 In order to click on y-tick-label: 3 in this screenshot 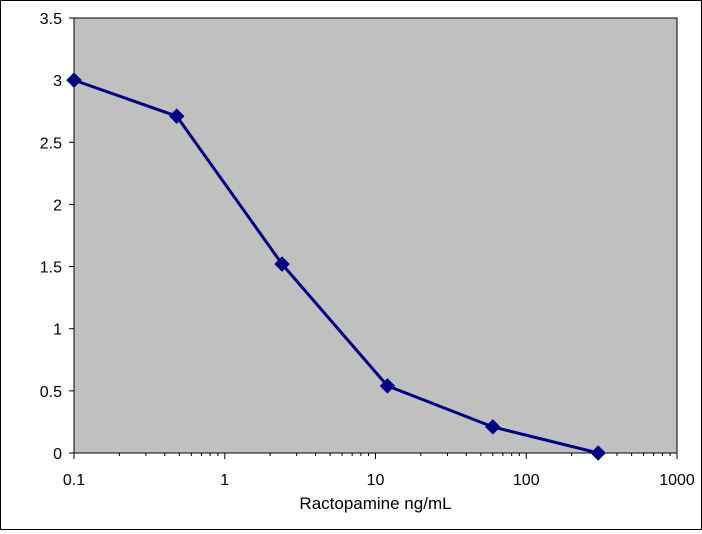, I will do `click(57, 81)`.